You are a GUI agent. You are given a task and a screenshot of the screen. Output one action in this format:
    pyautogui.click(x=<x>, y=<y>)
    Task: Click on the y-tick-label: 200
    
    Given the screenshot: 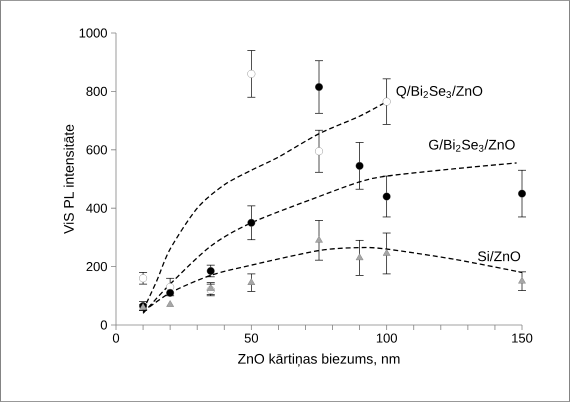 What is the action you would take?
    pyautogui.click(x=96, y=267)
    